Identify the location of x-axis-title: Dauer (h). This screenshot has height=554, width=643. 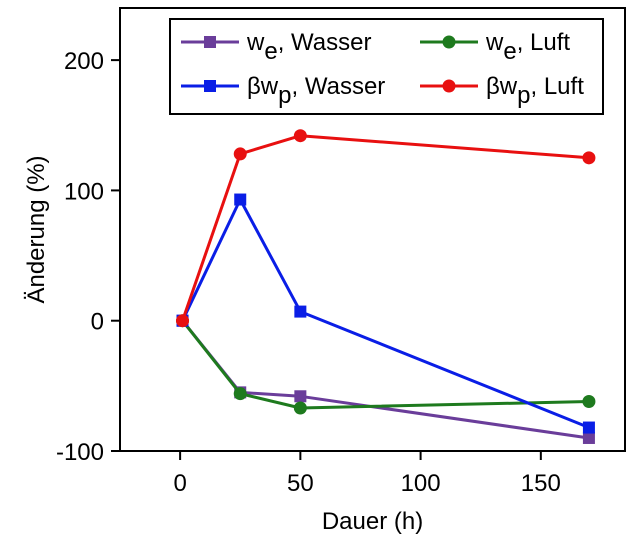
(372, 521).